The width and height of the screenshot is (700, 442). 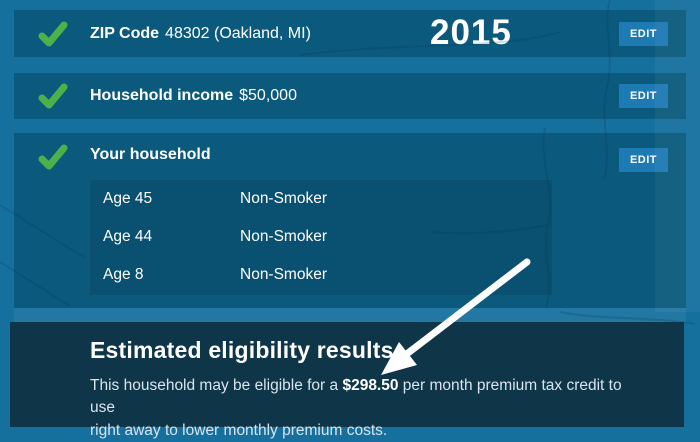 What do you see at coordinates (350, 33) in the screenshot?
I see `zip-code-row: ZIP Code 48302 (Oakland, MI) 2015 EDIT` at bounding box center [350, 33].